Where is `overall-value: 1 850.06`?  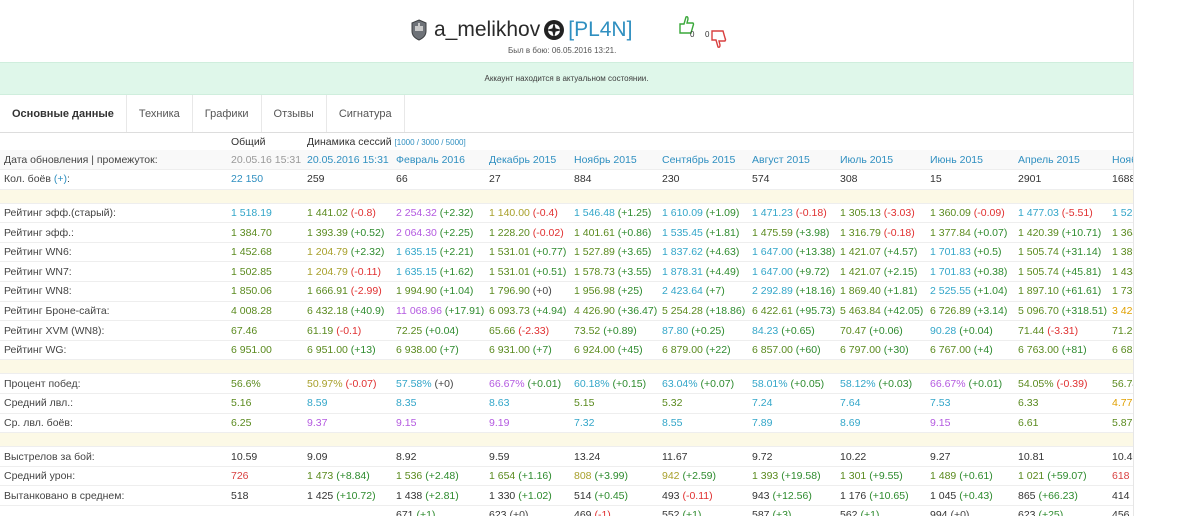 overall-value: 1 850.06 is located at coordinates (265, 291).